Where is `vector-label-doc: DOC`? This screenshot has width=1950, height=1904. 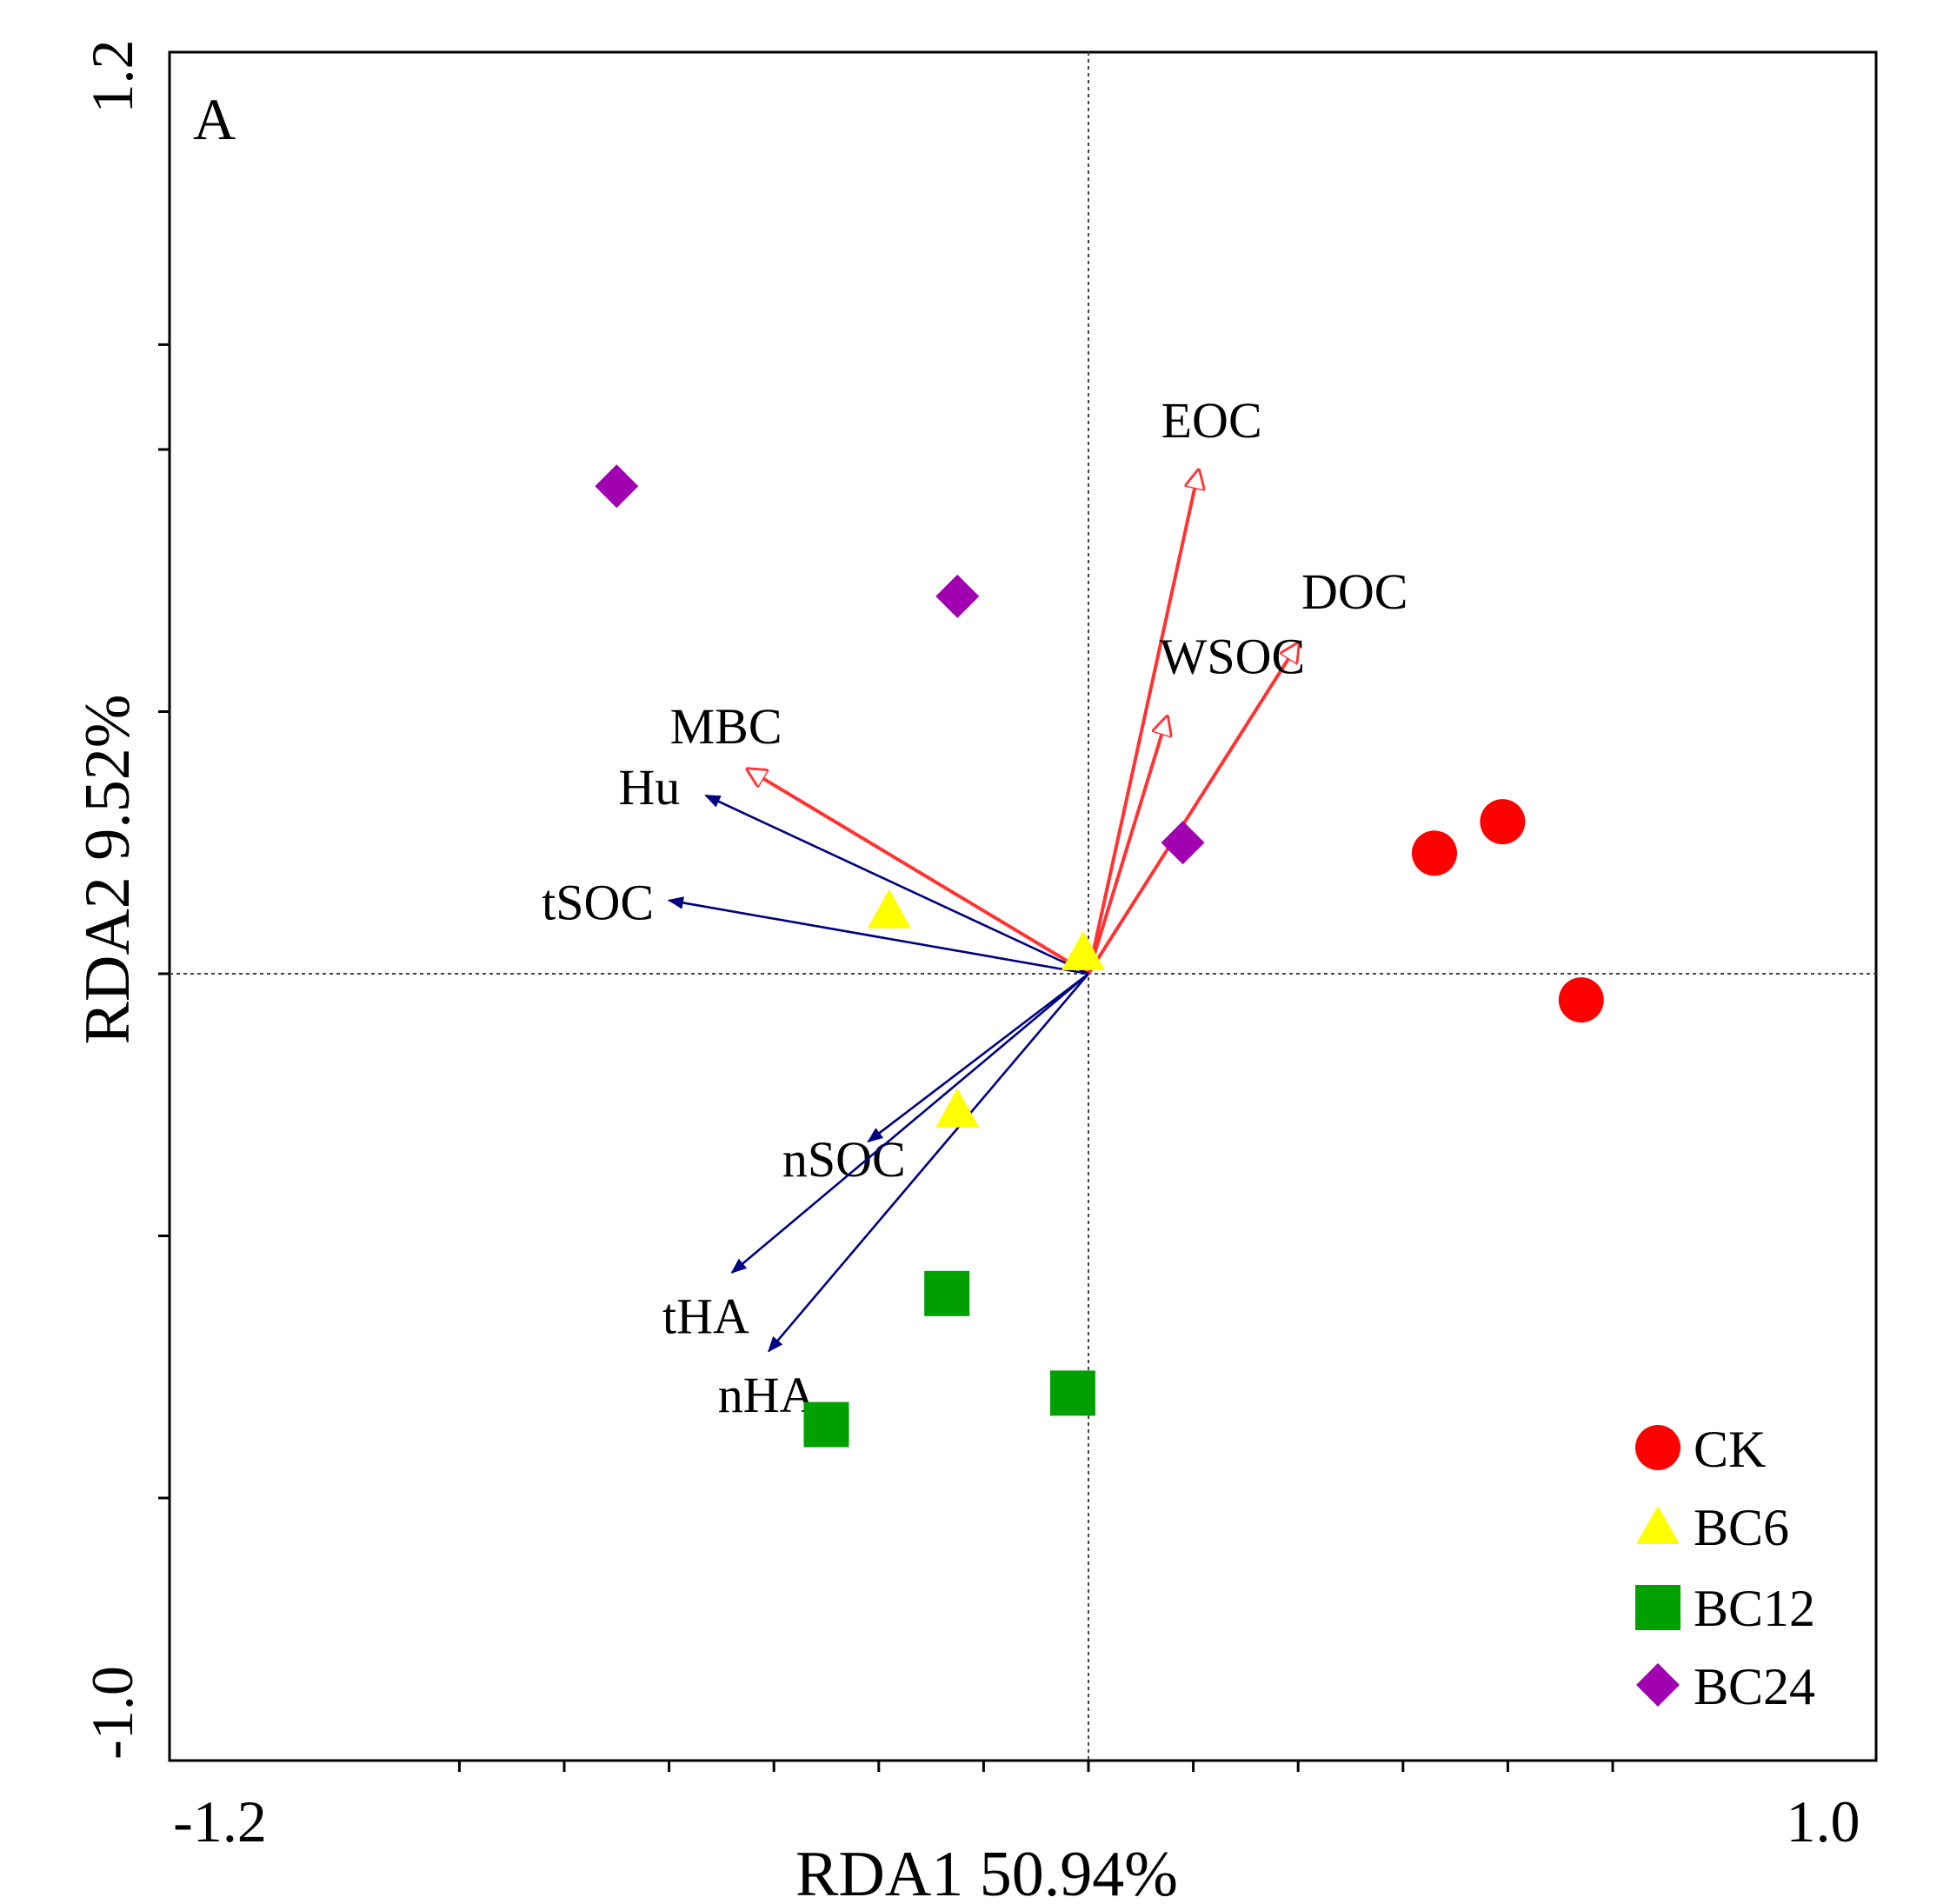 vector-label-doc: DOC is located at coordinates (1354, 591).